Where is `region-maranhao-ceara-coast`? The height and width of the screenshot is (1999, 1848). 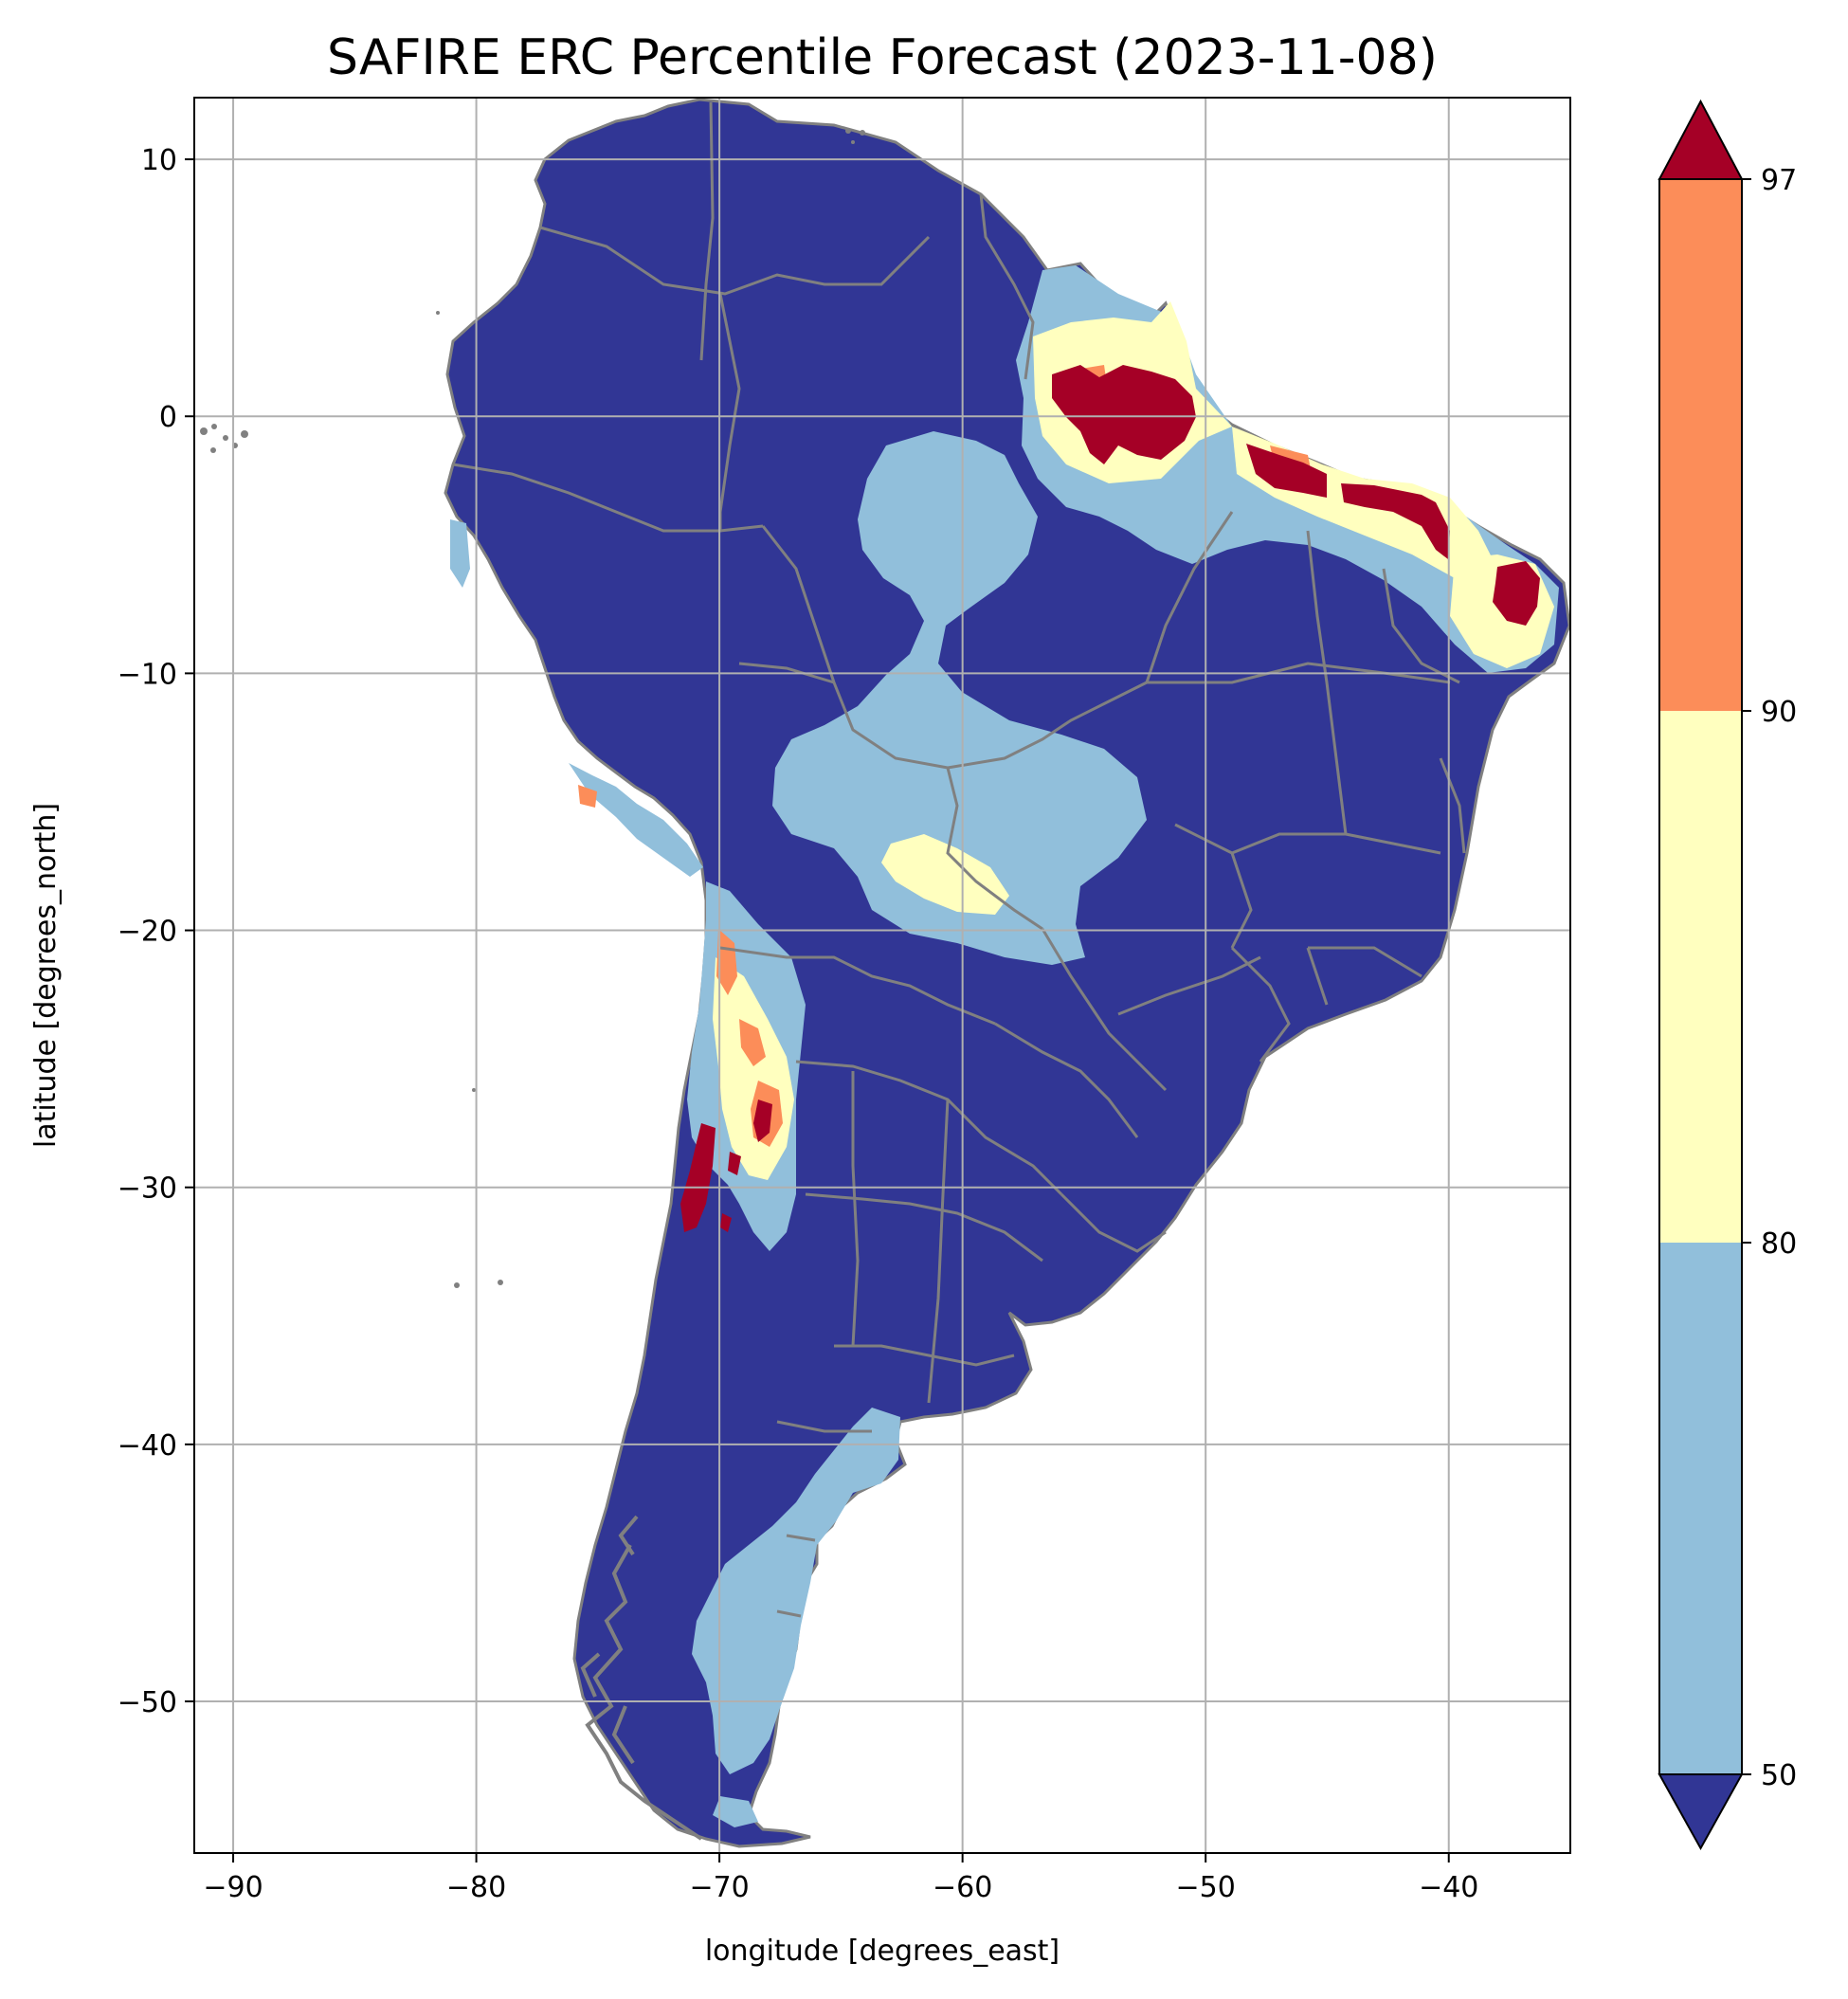 region-maranhao-ceara-coast is located at coordinates (1287, 471).